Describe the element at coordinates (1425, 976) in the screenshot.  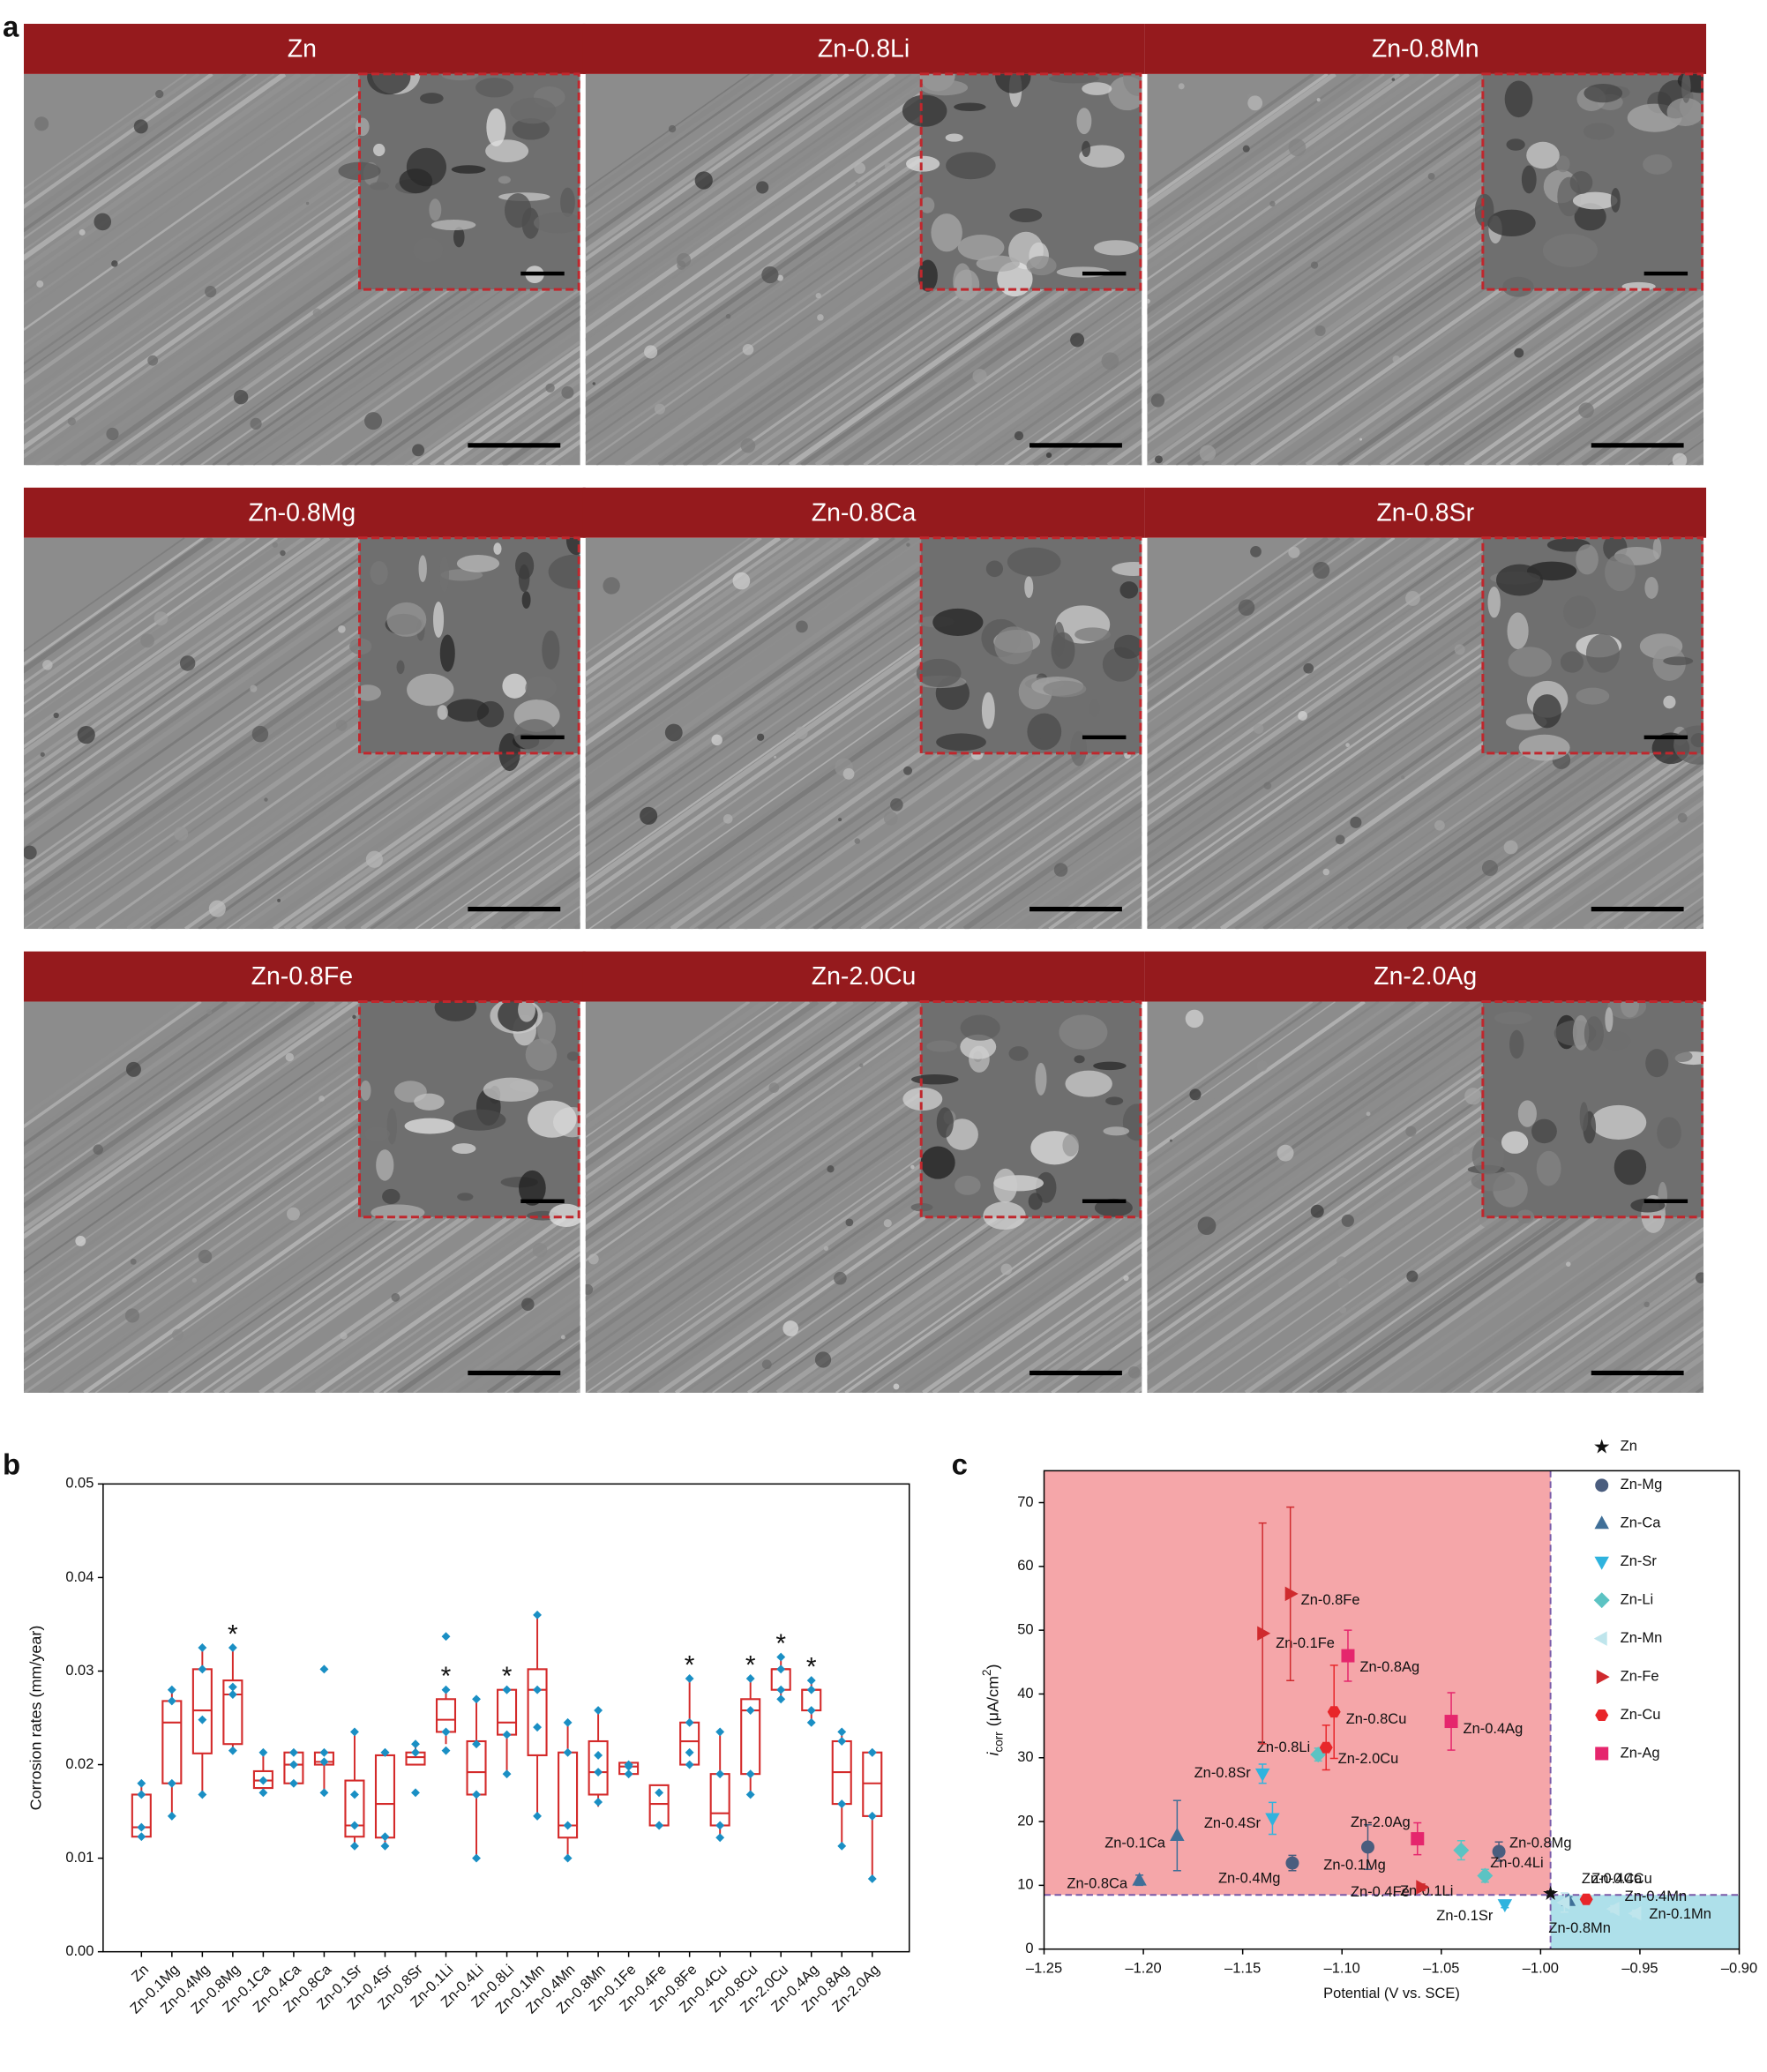
I see `micrograph-title: Zn-2.0Ag` at that location.